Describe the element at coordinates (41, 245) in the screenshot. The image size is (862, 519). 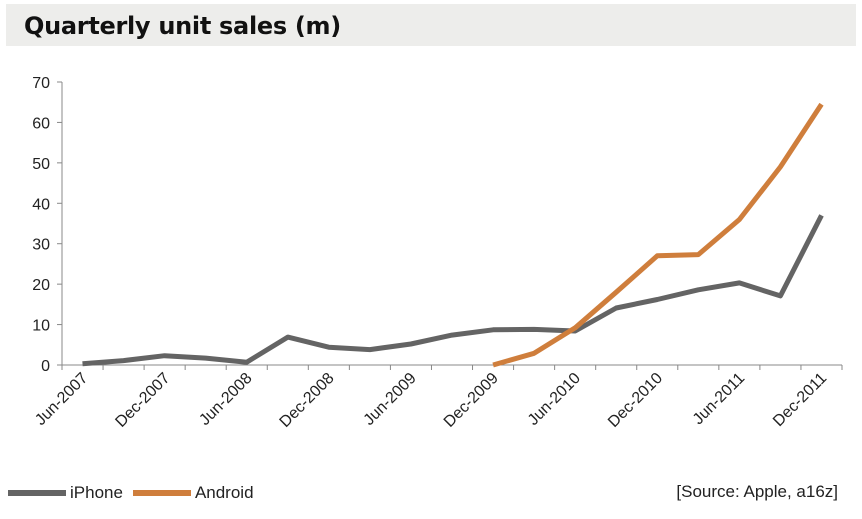
I see `y-tick-label: 30` at that location.